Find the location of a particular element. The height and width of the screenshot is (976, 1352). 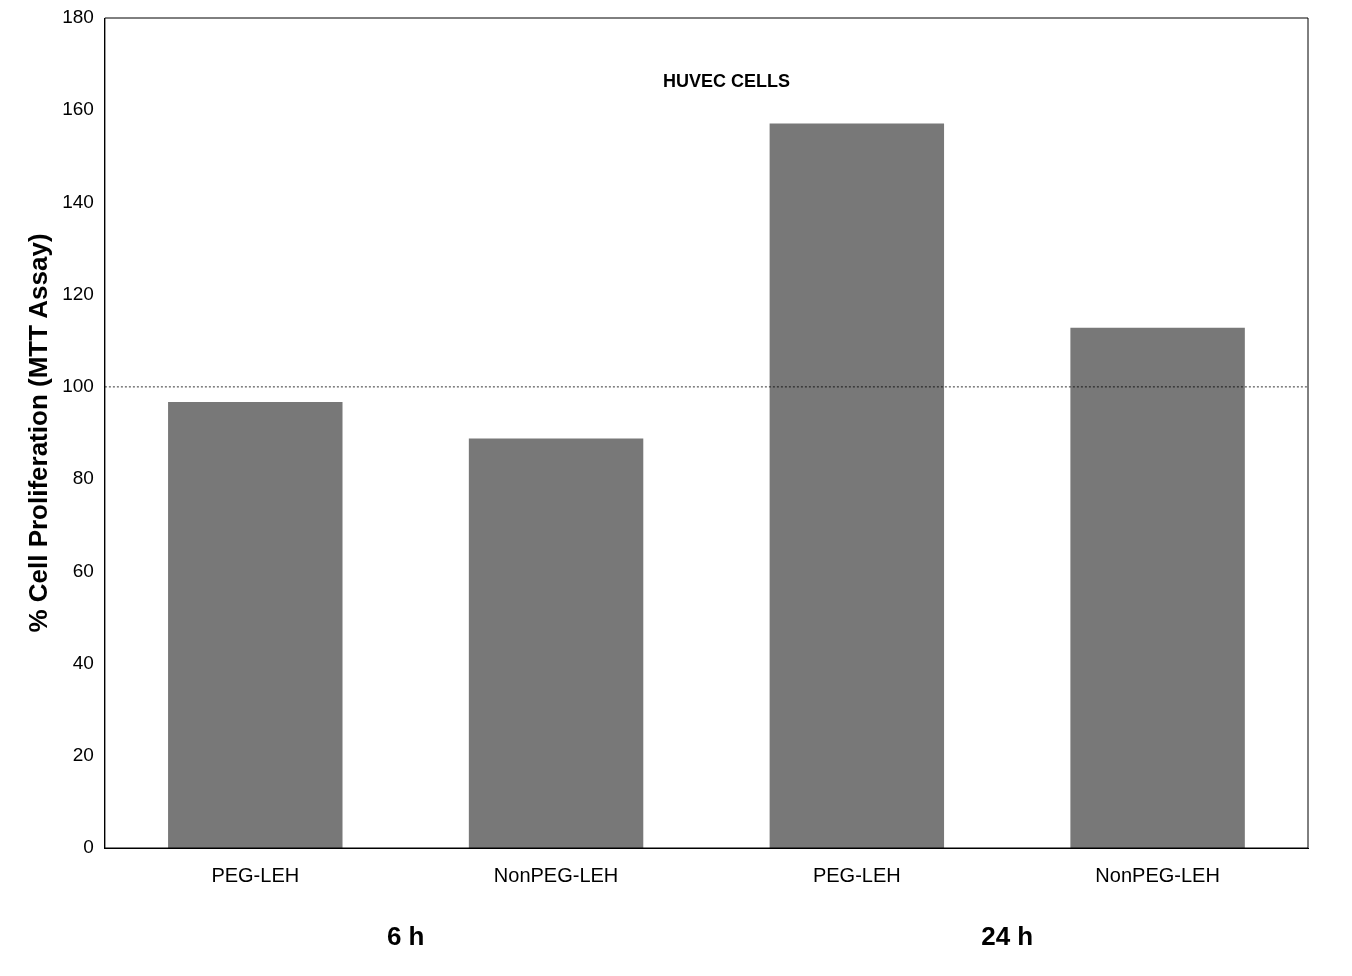

y-tick-label: 0 is located at coordinates (88, 847).